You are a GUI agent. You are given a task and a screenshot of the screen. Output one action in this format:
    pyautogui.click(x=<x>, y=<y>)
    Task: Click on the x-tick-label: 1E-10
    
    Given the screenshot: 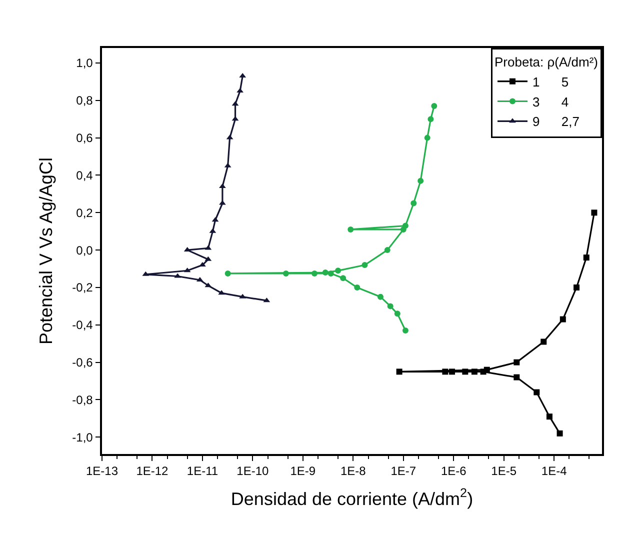 What is the action you would take?
    pyautogui.click(x=253, y=471)
    